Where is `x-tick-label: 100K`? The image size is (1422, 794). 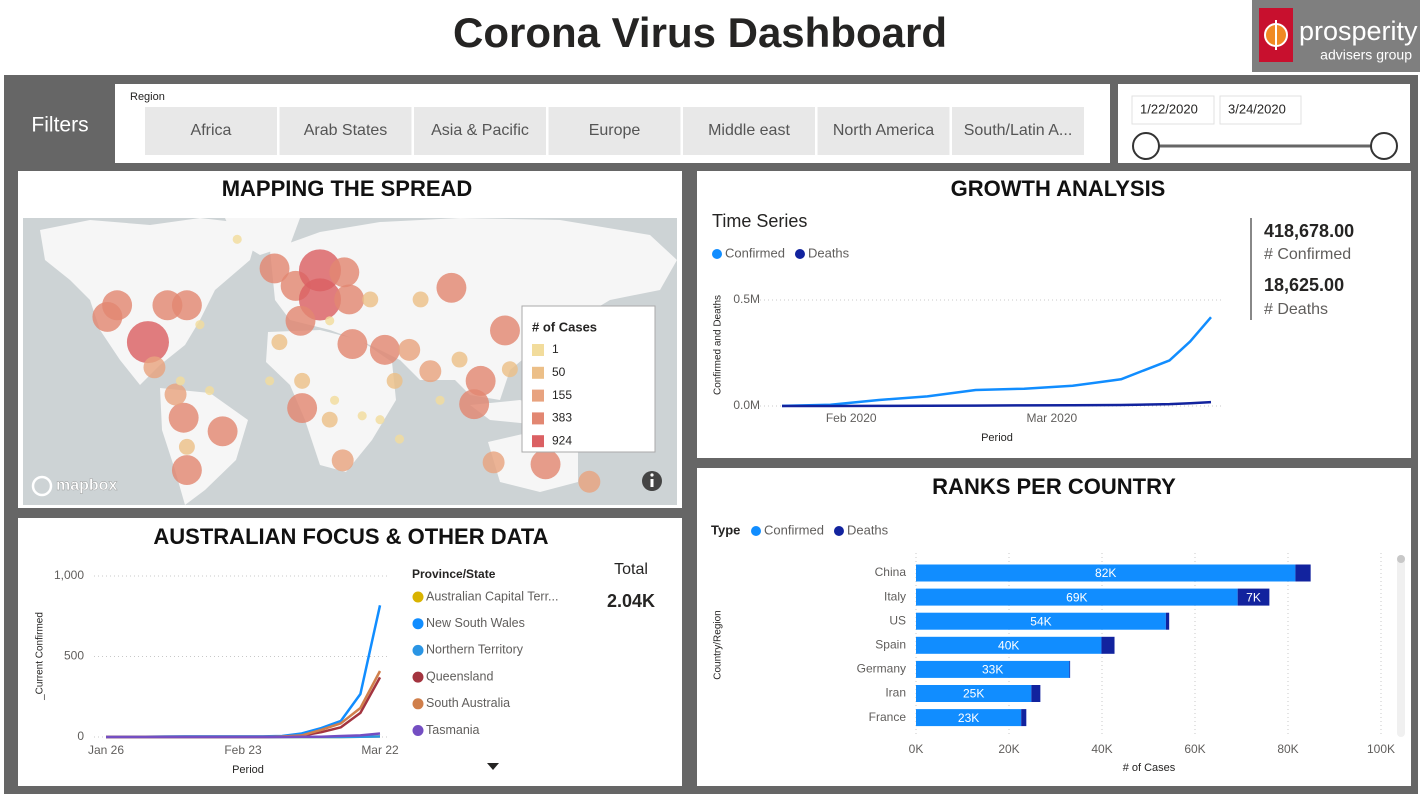
x-tick-label: 100K is located at coordinates (1381, 749).